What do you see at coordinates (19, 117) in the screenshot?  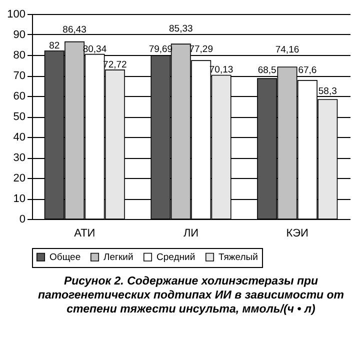 I see `y-tick-label: 50` at bounding box center [19, 117].